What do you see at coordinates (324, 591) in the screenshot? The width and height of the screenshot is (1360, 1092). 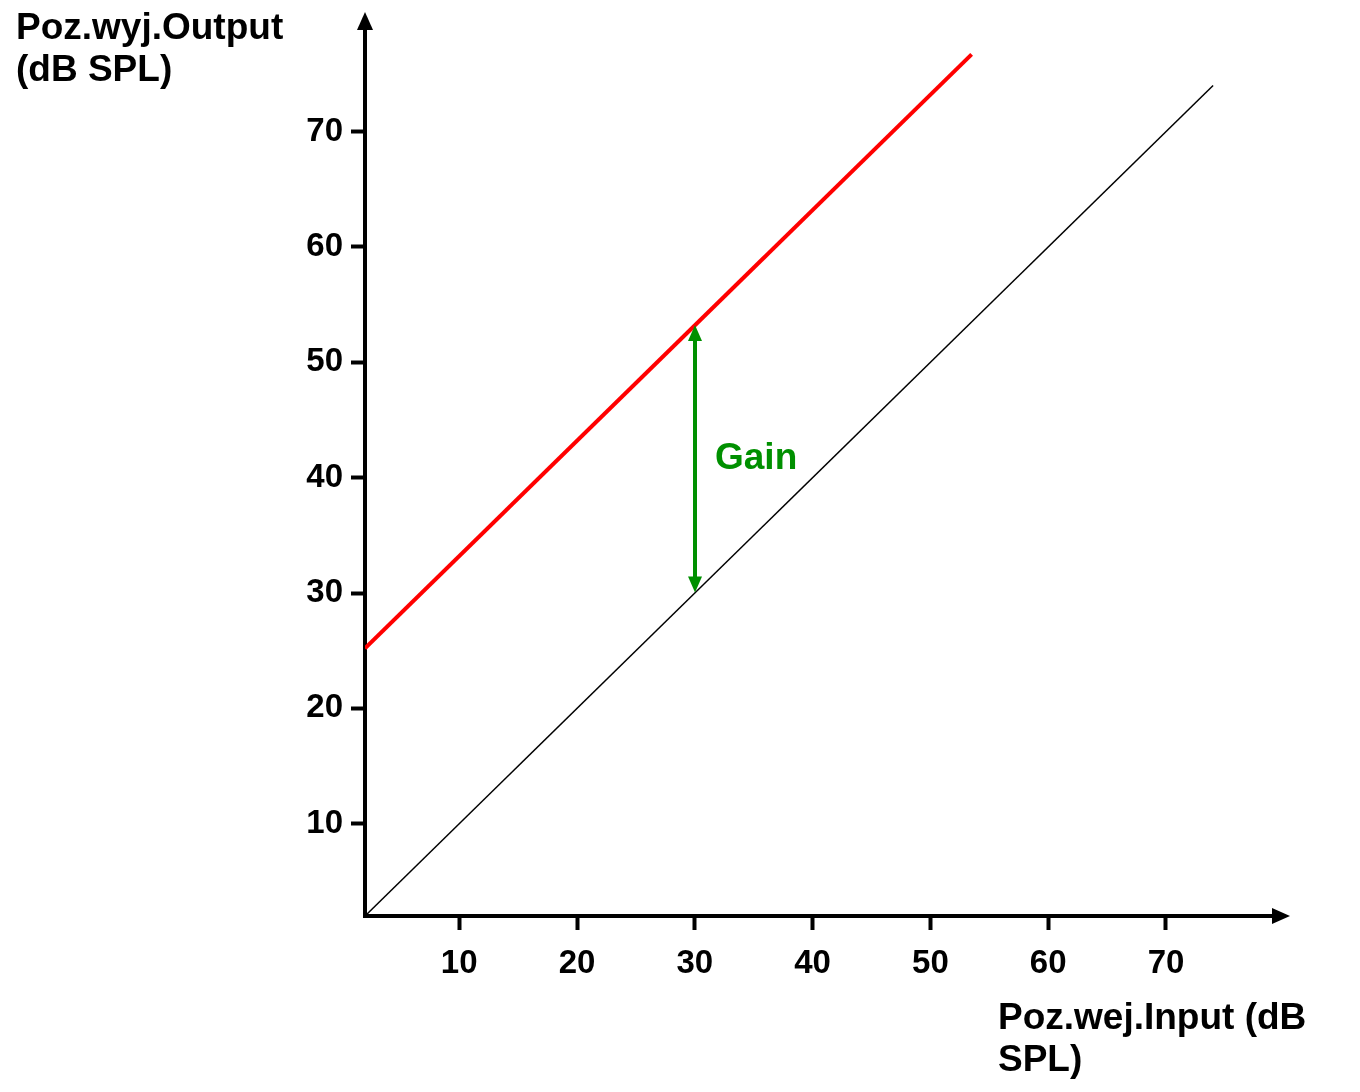 I see `y-tick-label: 30` at bounding box center [324, 591].